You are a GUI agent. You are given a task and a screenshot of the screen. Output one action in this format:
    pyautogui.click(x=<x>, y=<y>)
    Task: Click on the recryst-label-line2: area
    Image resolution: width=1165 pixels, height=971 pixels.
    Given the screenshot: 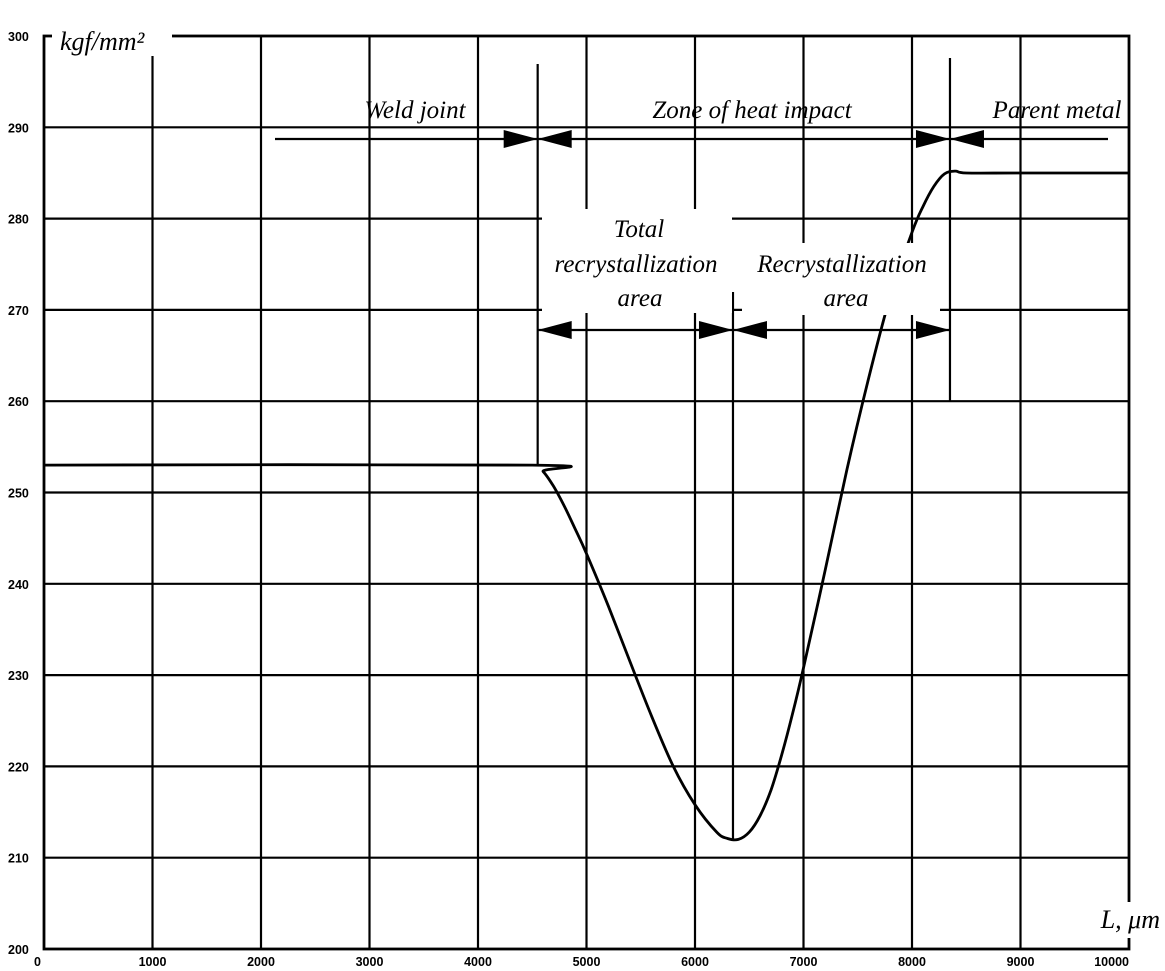 What is the action you would take?
    pyautogui.click(x=846, y=298)
    